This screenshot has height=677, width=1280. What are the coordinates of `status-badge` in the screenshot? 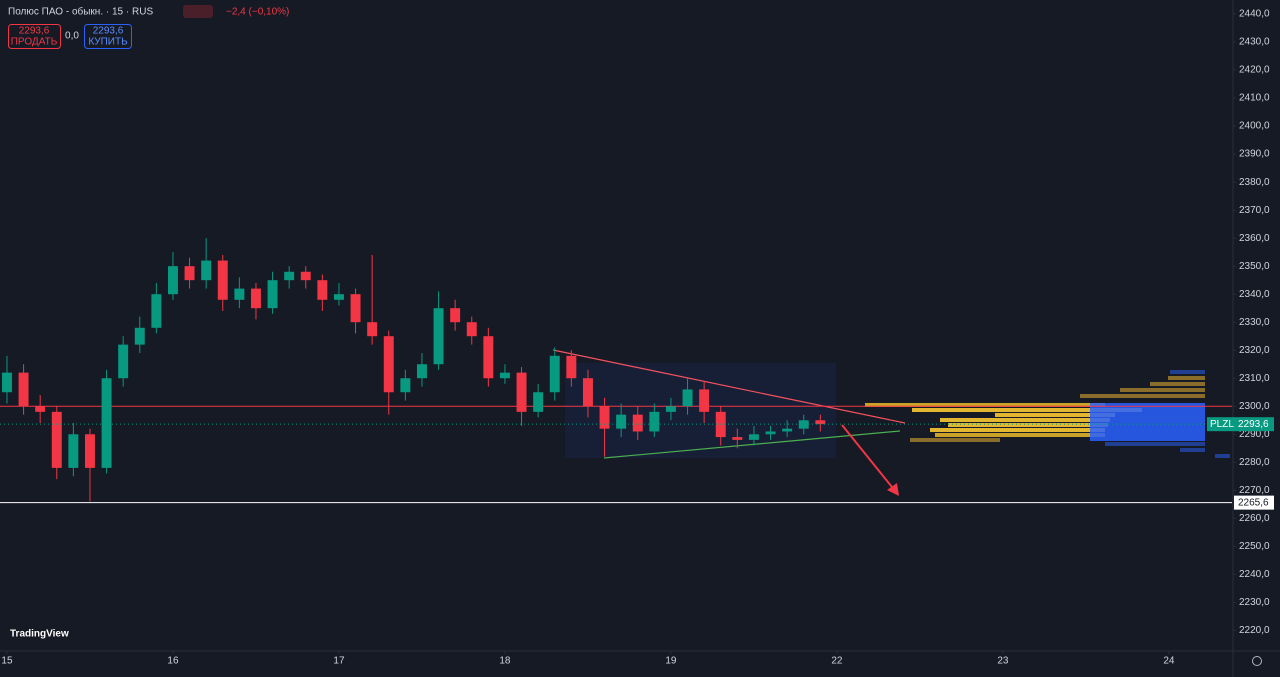 It's located at (198, 11).